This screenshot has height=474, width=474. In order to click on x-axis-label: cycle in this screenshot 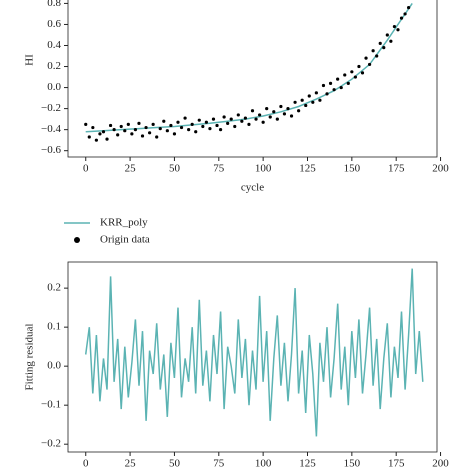, I will do `click(252, 188)`.